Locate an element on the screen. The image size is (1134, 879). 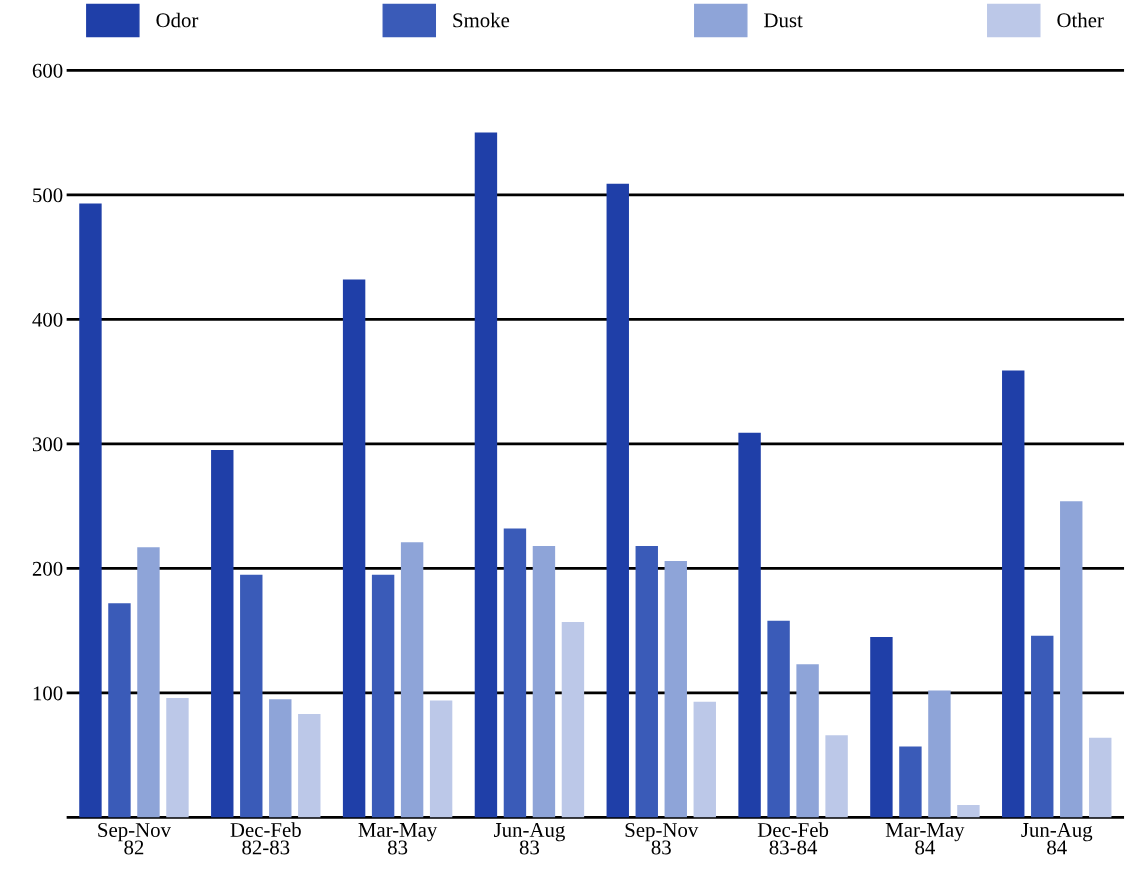
x-tick-label: Sep-Nov 83 is located at coordinates (662, 838).